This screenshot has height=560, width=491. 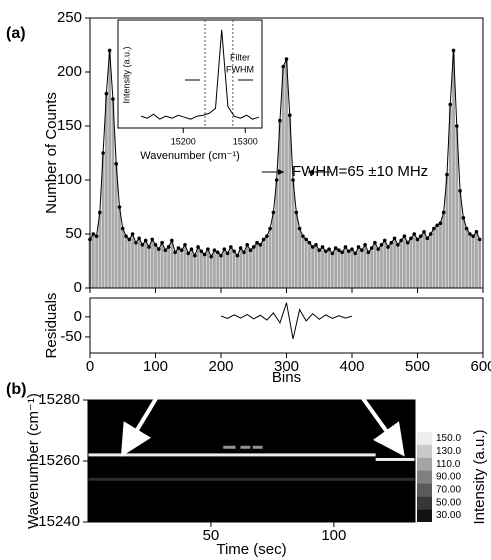 What do you see at coordinates (251, 461) in the screenshot?
I see `heatmap-background` at bounding box center [251, 461].